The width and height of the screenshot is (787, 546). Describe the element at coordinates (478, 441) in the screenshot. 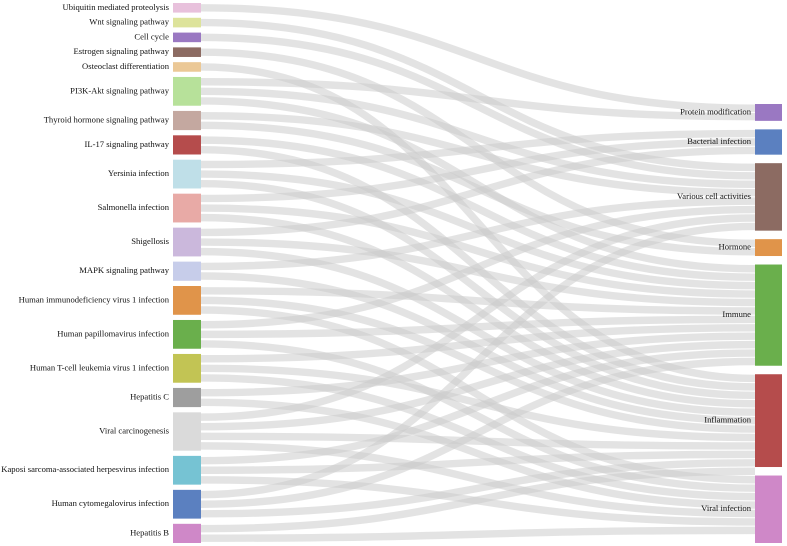

I see `link-viral-carcinogenesis-to-inflammation` at that location.